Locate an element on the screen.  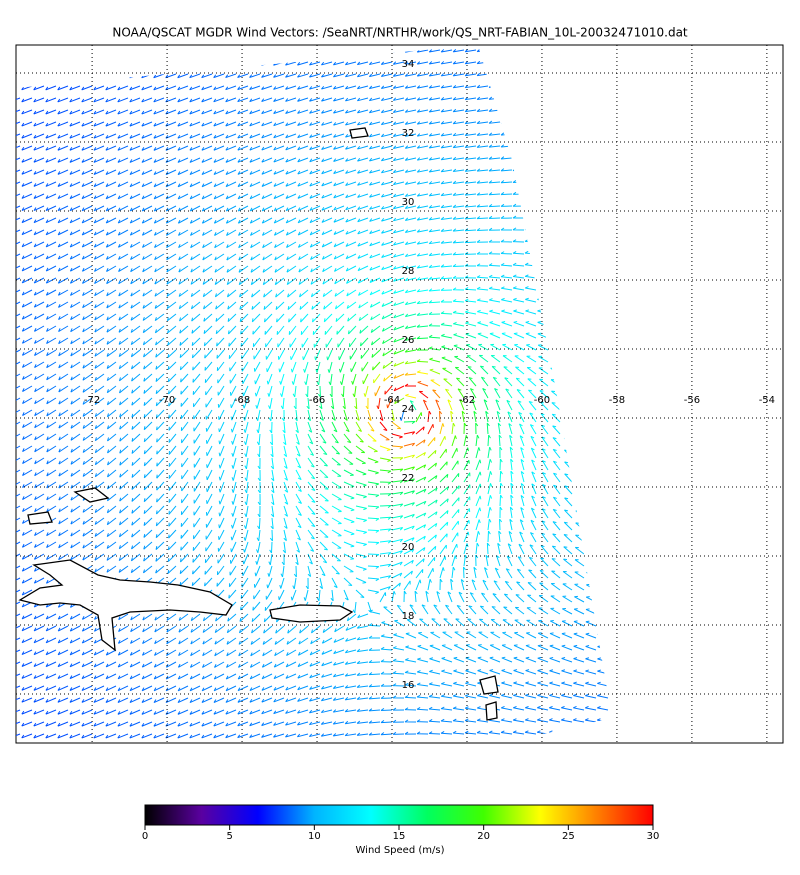
lat-label: 16 is located at coordinates (408, 685).